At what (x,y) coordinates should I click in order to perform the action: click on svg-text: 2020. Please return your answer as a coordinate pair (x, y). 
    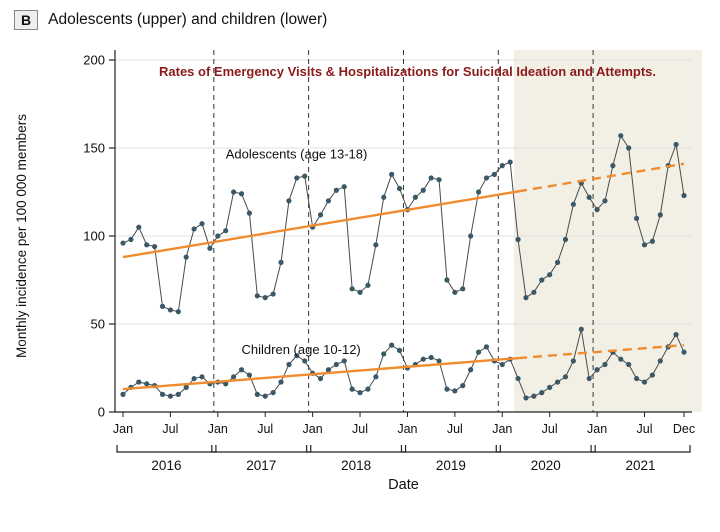
    Looking at the image, I should click on (546, 465).